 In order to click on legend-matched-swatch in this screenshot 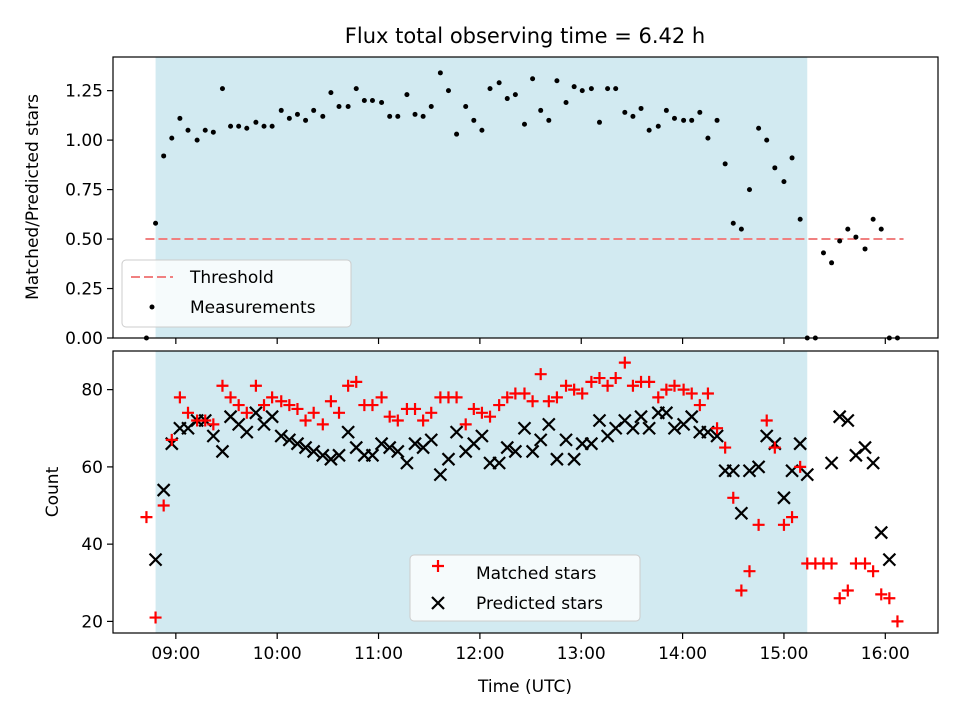, I will do `click(438, 566)`.